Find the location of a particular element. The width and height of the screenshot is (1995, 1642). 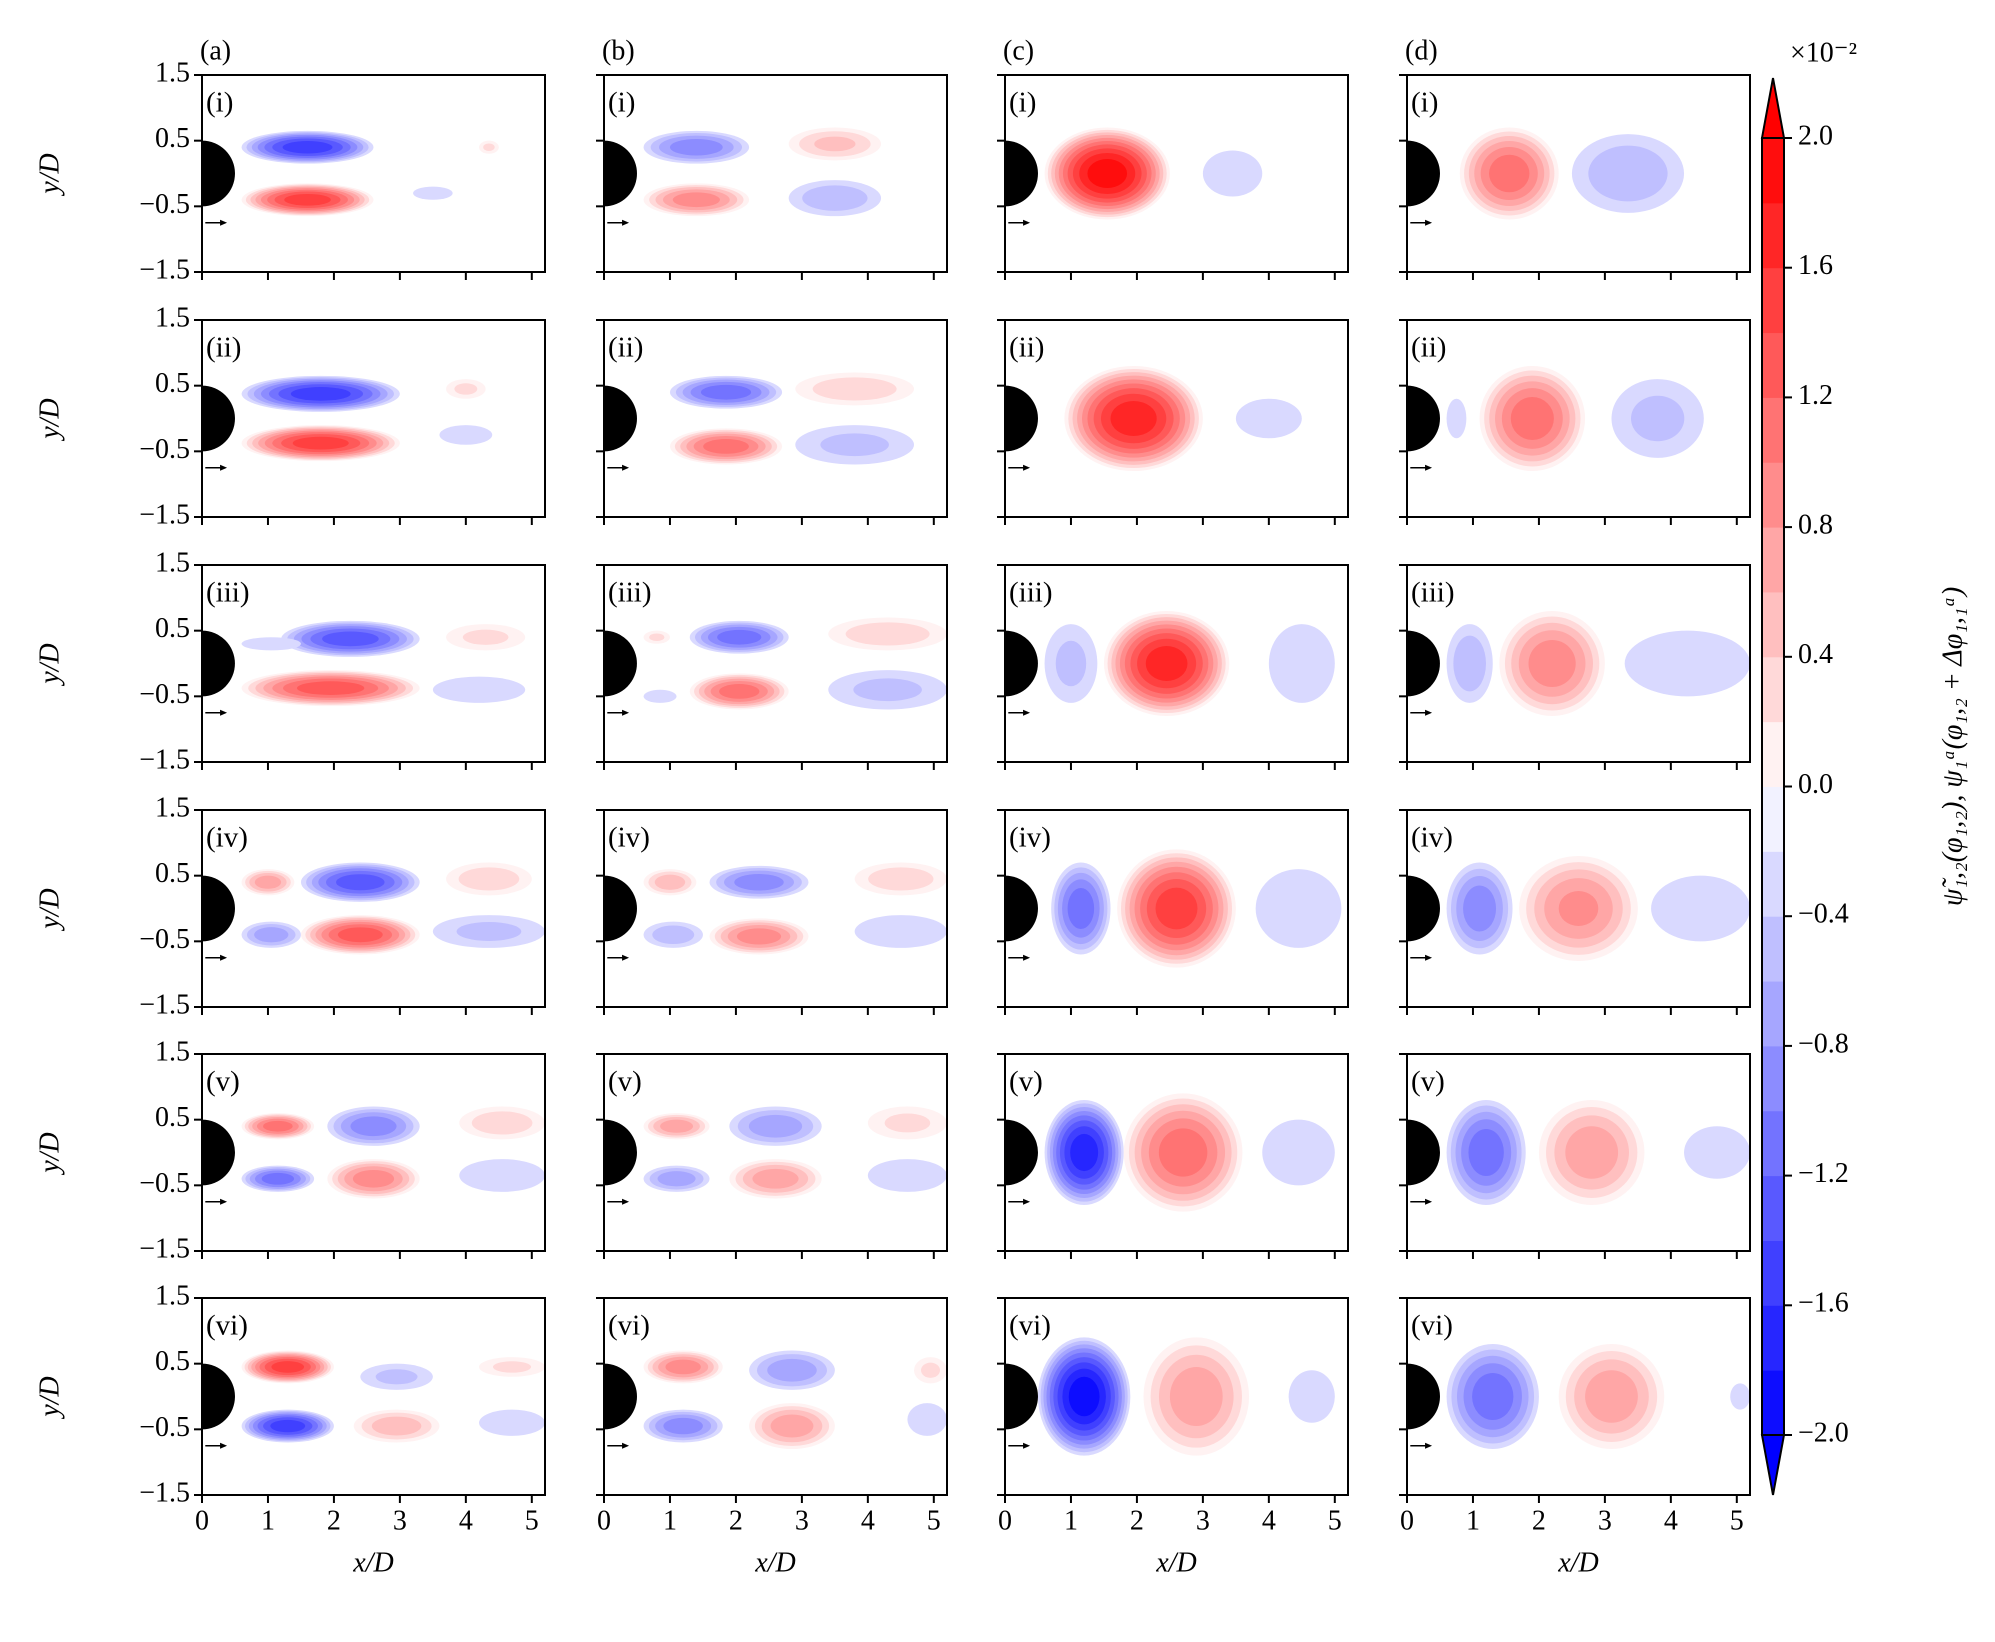

x-axis-label: x/D is located at coordinates (1175, 1562).